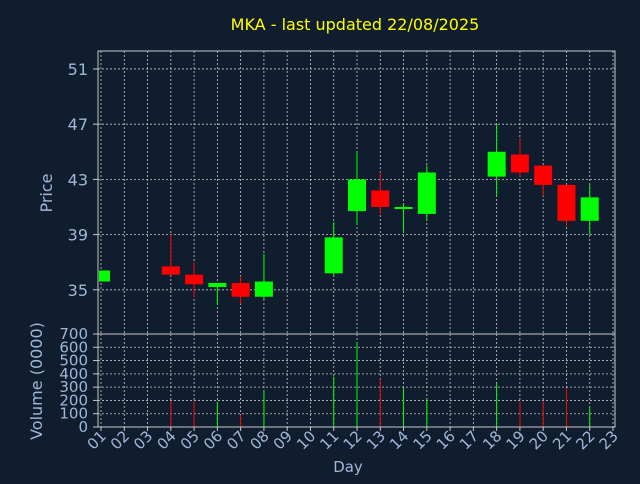 Image resolution: width=640 pixels, height=484 pixels. I want to click on price-tick-label: 47, so click(78, 124).